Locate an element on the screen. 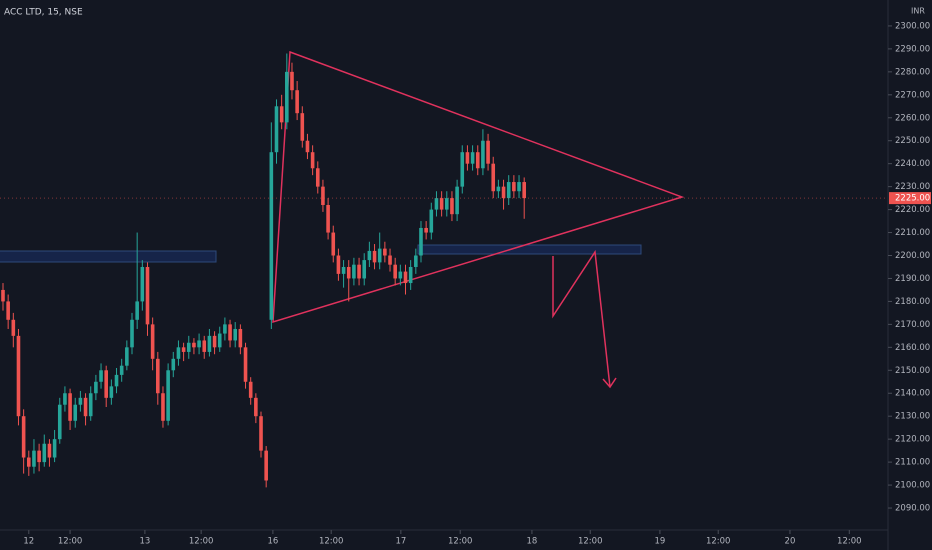 This screenshot has height=550, width=932. y-tick-label: 2090.00 is located at coordinates (912, 509).